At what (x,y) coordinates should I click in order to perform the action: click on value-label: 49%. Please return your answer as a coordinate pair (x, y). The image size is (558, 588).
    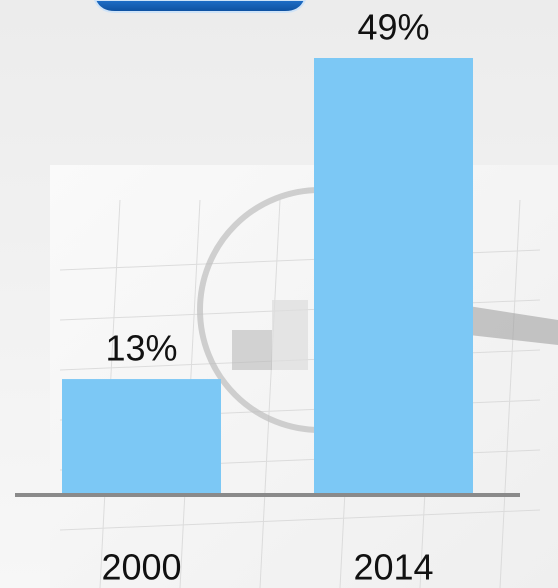
    Looking at the image, I should click on (393, 27).